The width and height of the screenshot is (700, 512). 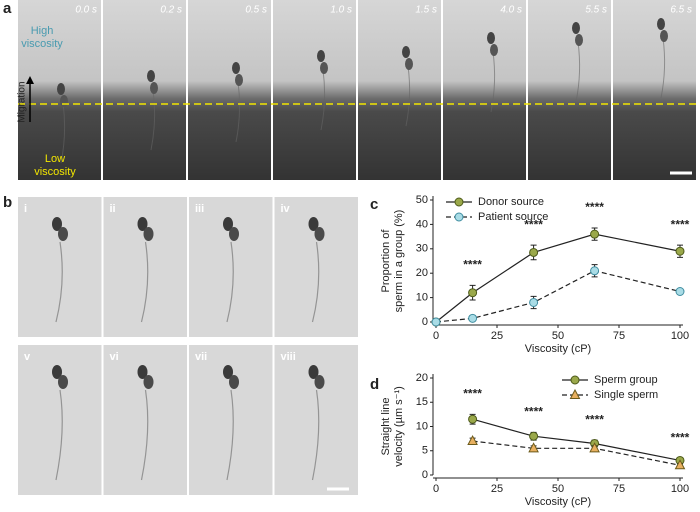 I want to click on y-tick-label: 30, so click(x=422, y=249).